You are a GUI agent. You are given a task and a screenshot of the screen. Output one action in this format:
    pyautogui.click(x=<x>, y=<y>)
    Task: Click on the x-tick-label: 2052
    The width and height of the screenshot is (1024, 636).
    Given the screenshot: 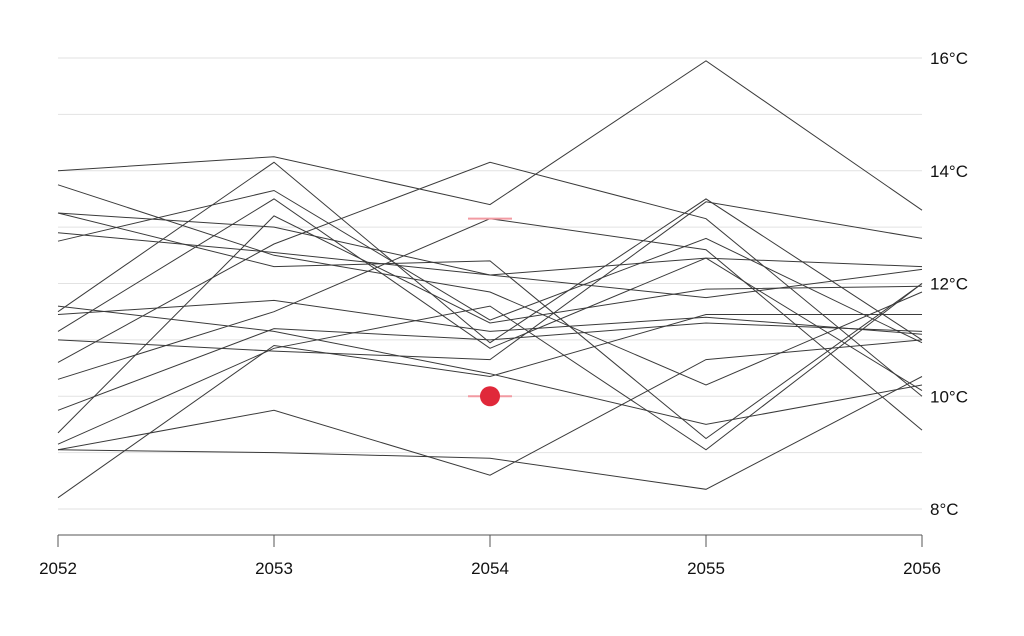 What is the action you would take?
    pyautogui.click(x=58, y=568)
    